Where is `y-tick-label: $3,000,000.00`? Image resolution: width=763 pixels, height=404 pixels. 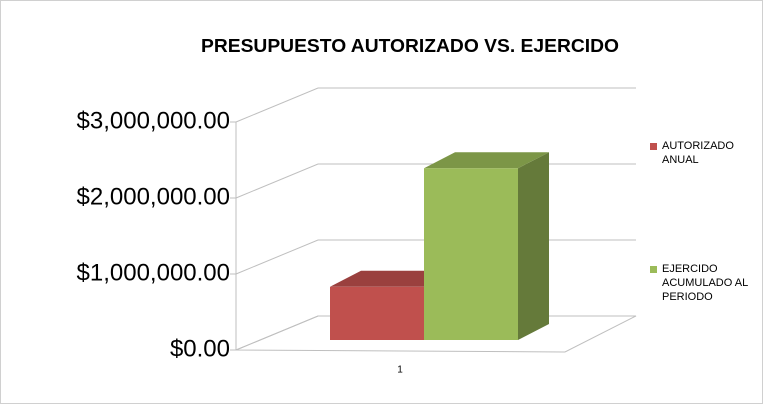 y-tick-label: $3,000,000.00 is located at coordinates (153, 120).